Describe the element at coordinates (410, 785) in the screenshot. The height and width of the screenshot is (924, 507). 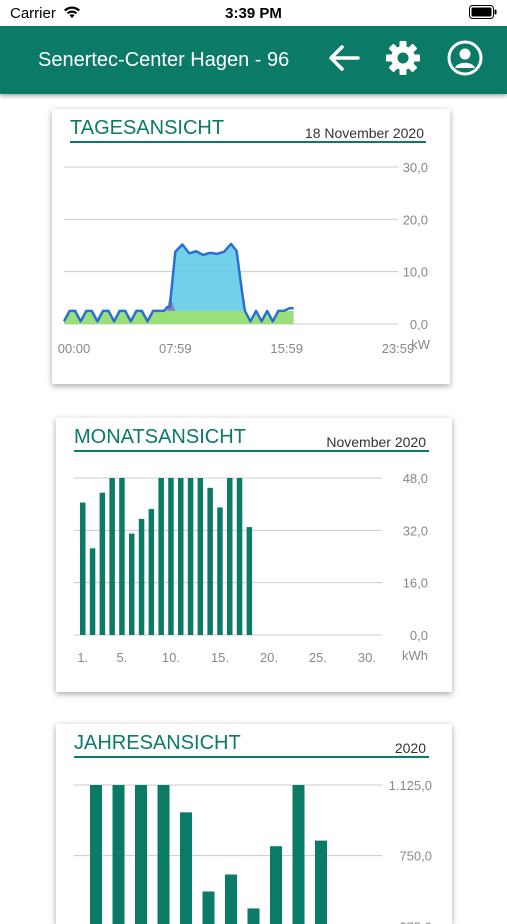
I see `year-y-tick-label: 1.125,0` at that location.